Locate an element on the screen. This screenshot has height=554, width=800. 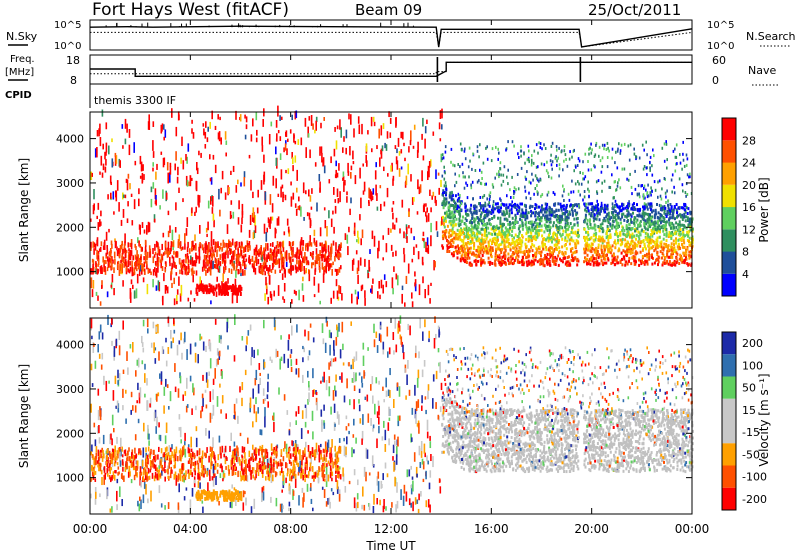
nsky-label: N.Sky is located at coordinates (22, 36).